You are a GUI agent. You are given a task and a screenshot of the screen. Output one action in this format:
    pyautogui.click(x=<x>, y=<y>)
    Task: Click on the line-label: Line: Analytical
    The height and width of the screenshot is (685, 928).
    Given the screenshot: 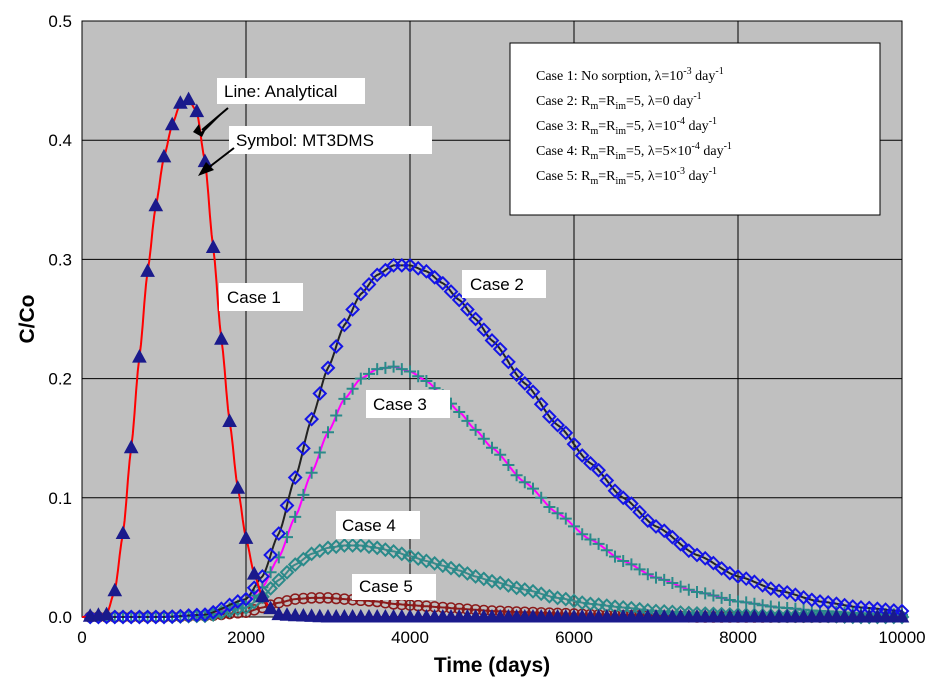 What is the action you would take?
    pyautogui.click(x=280, y=91)
    